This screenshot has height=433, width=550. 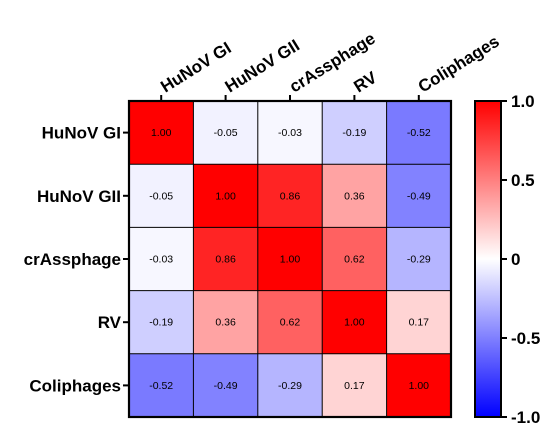 What do you see at coordinates (488, 259) in the screenshot?
I see `colorbar-gradient` at bounding box center [488, 259].